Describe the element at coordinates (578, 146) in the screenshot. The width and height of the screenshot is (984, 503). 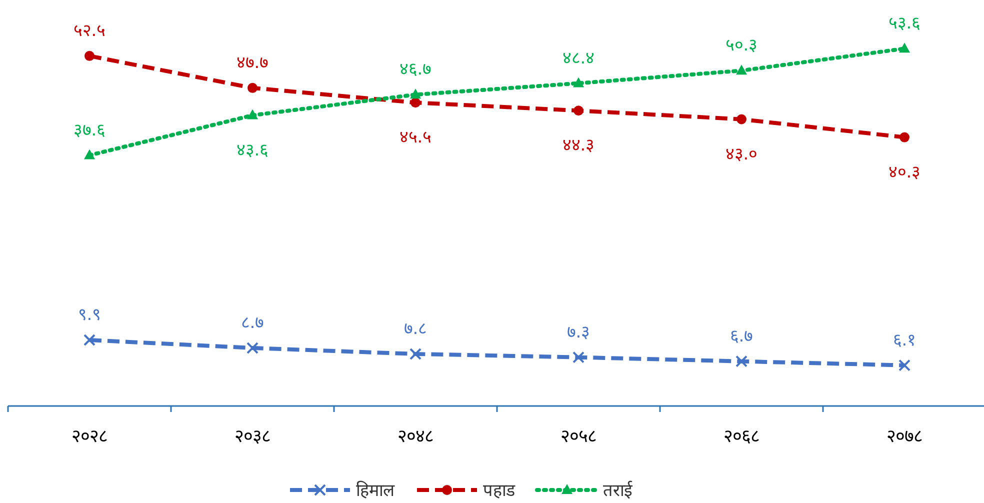
I see `data-label: ४४.३` at that location.